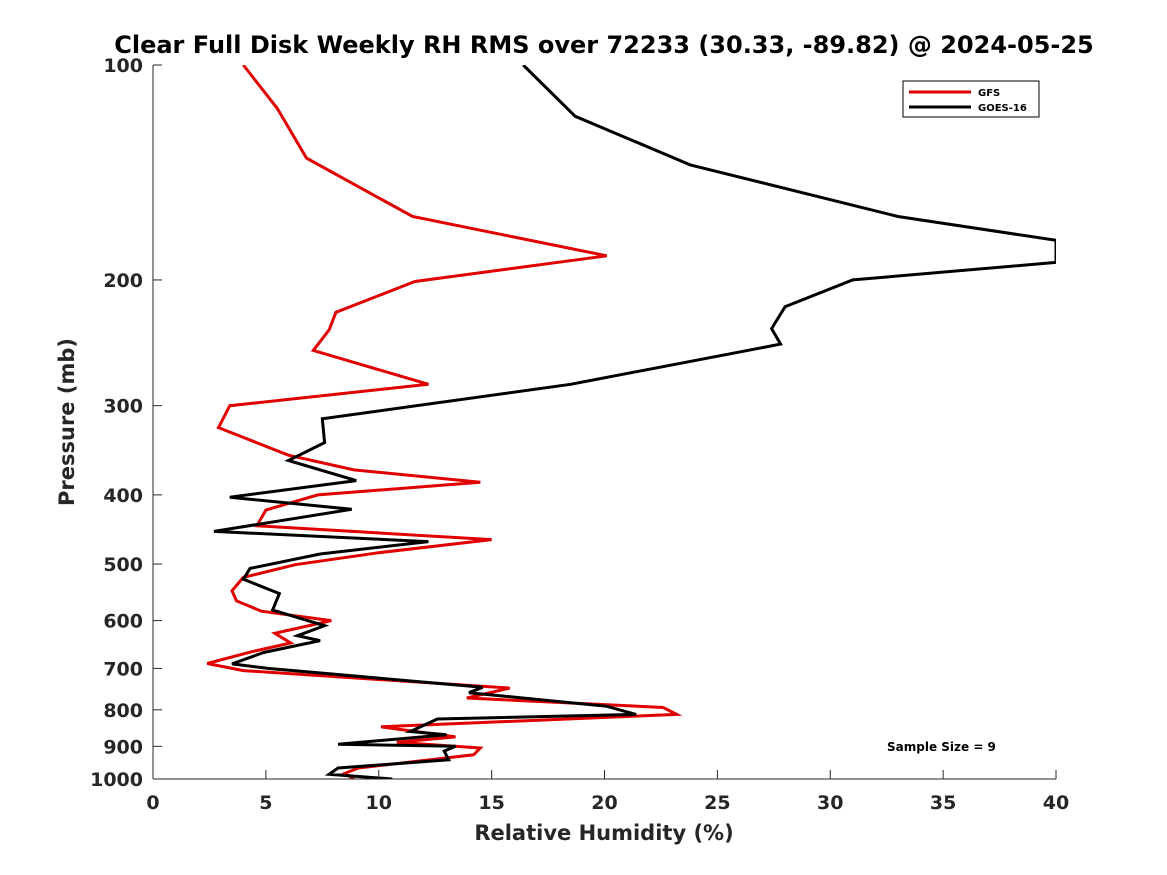 Image resolution: width=1167 pixels, height=875 pixels. I want to click on y-tick-label: 200, so click(123, 281).